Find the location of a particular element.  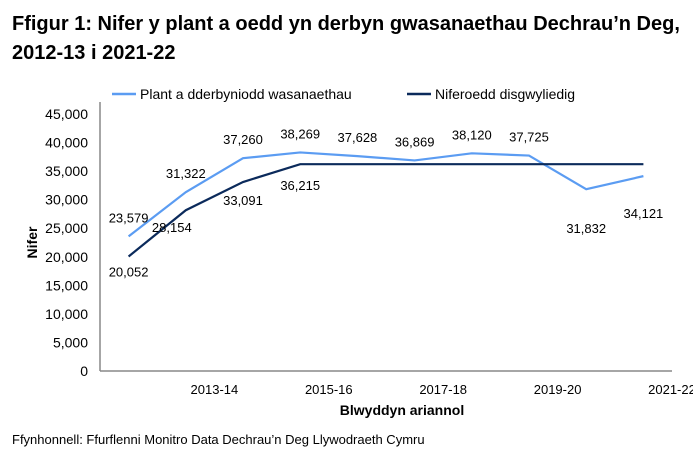

data-label: 33,091 is located at coordinates (243, 200).